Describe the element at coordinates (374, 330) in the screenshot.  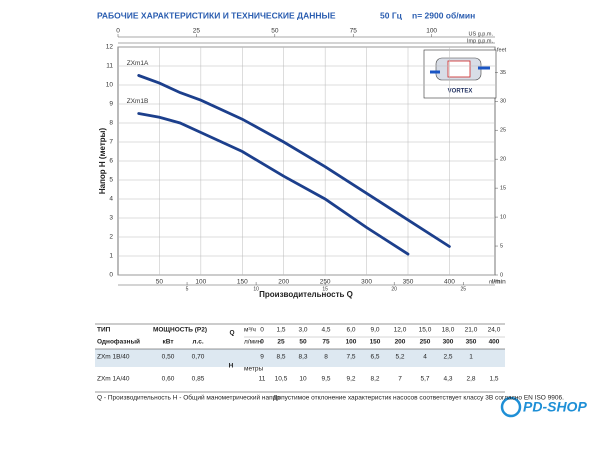
I see `q-m3h: 9,0` at that location.